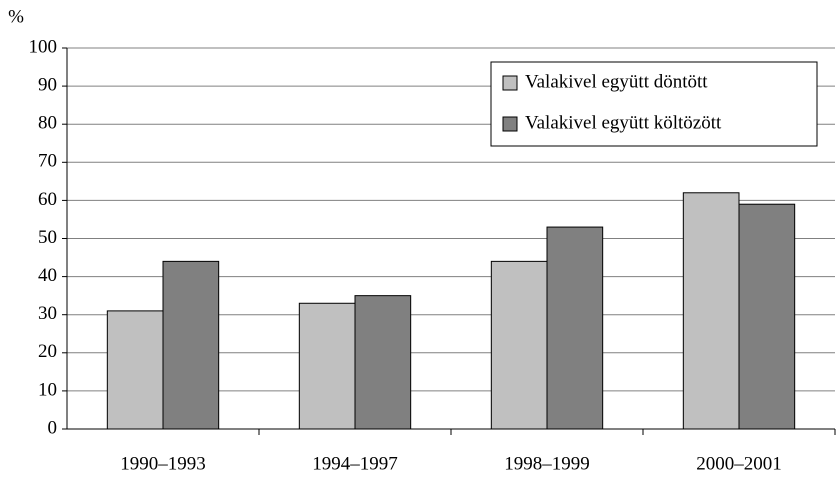  What do you see at coordinates (47, 199) in the screenshot?
I see `y-tick-label: 60` at bounding box center [47, 199].